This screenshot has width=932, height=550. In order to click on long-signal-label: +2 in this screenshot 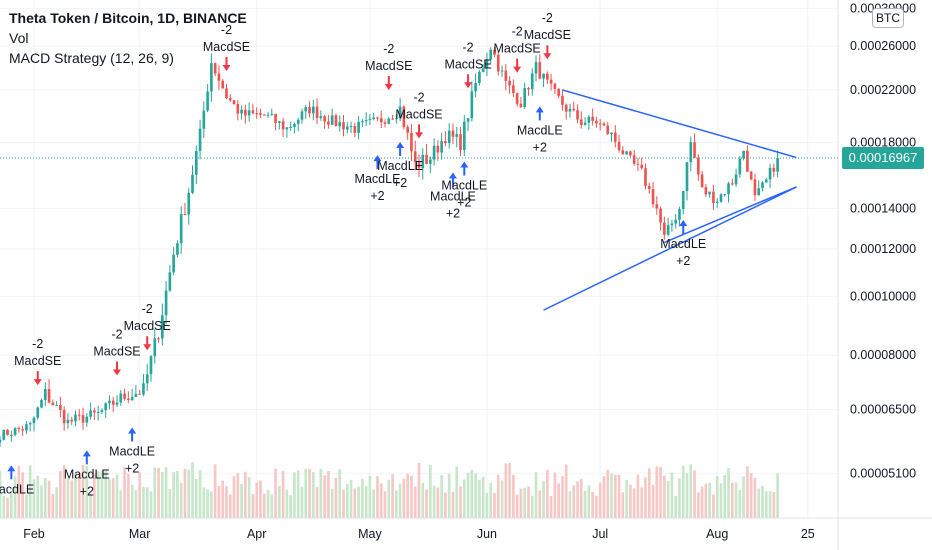, I will do `click(377, 196)`.